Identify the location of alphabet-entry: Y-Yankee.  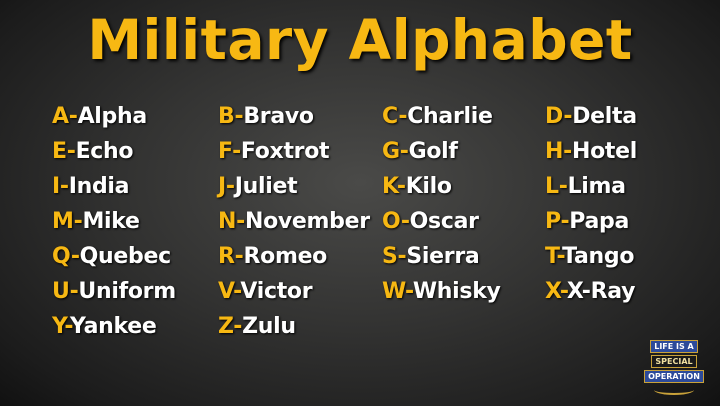
(135, 331).